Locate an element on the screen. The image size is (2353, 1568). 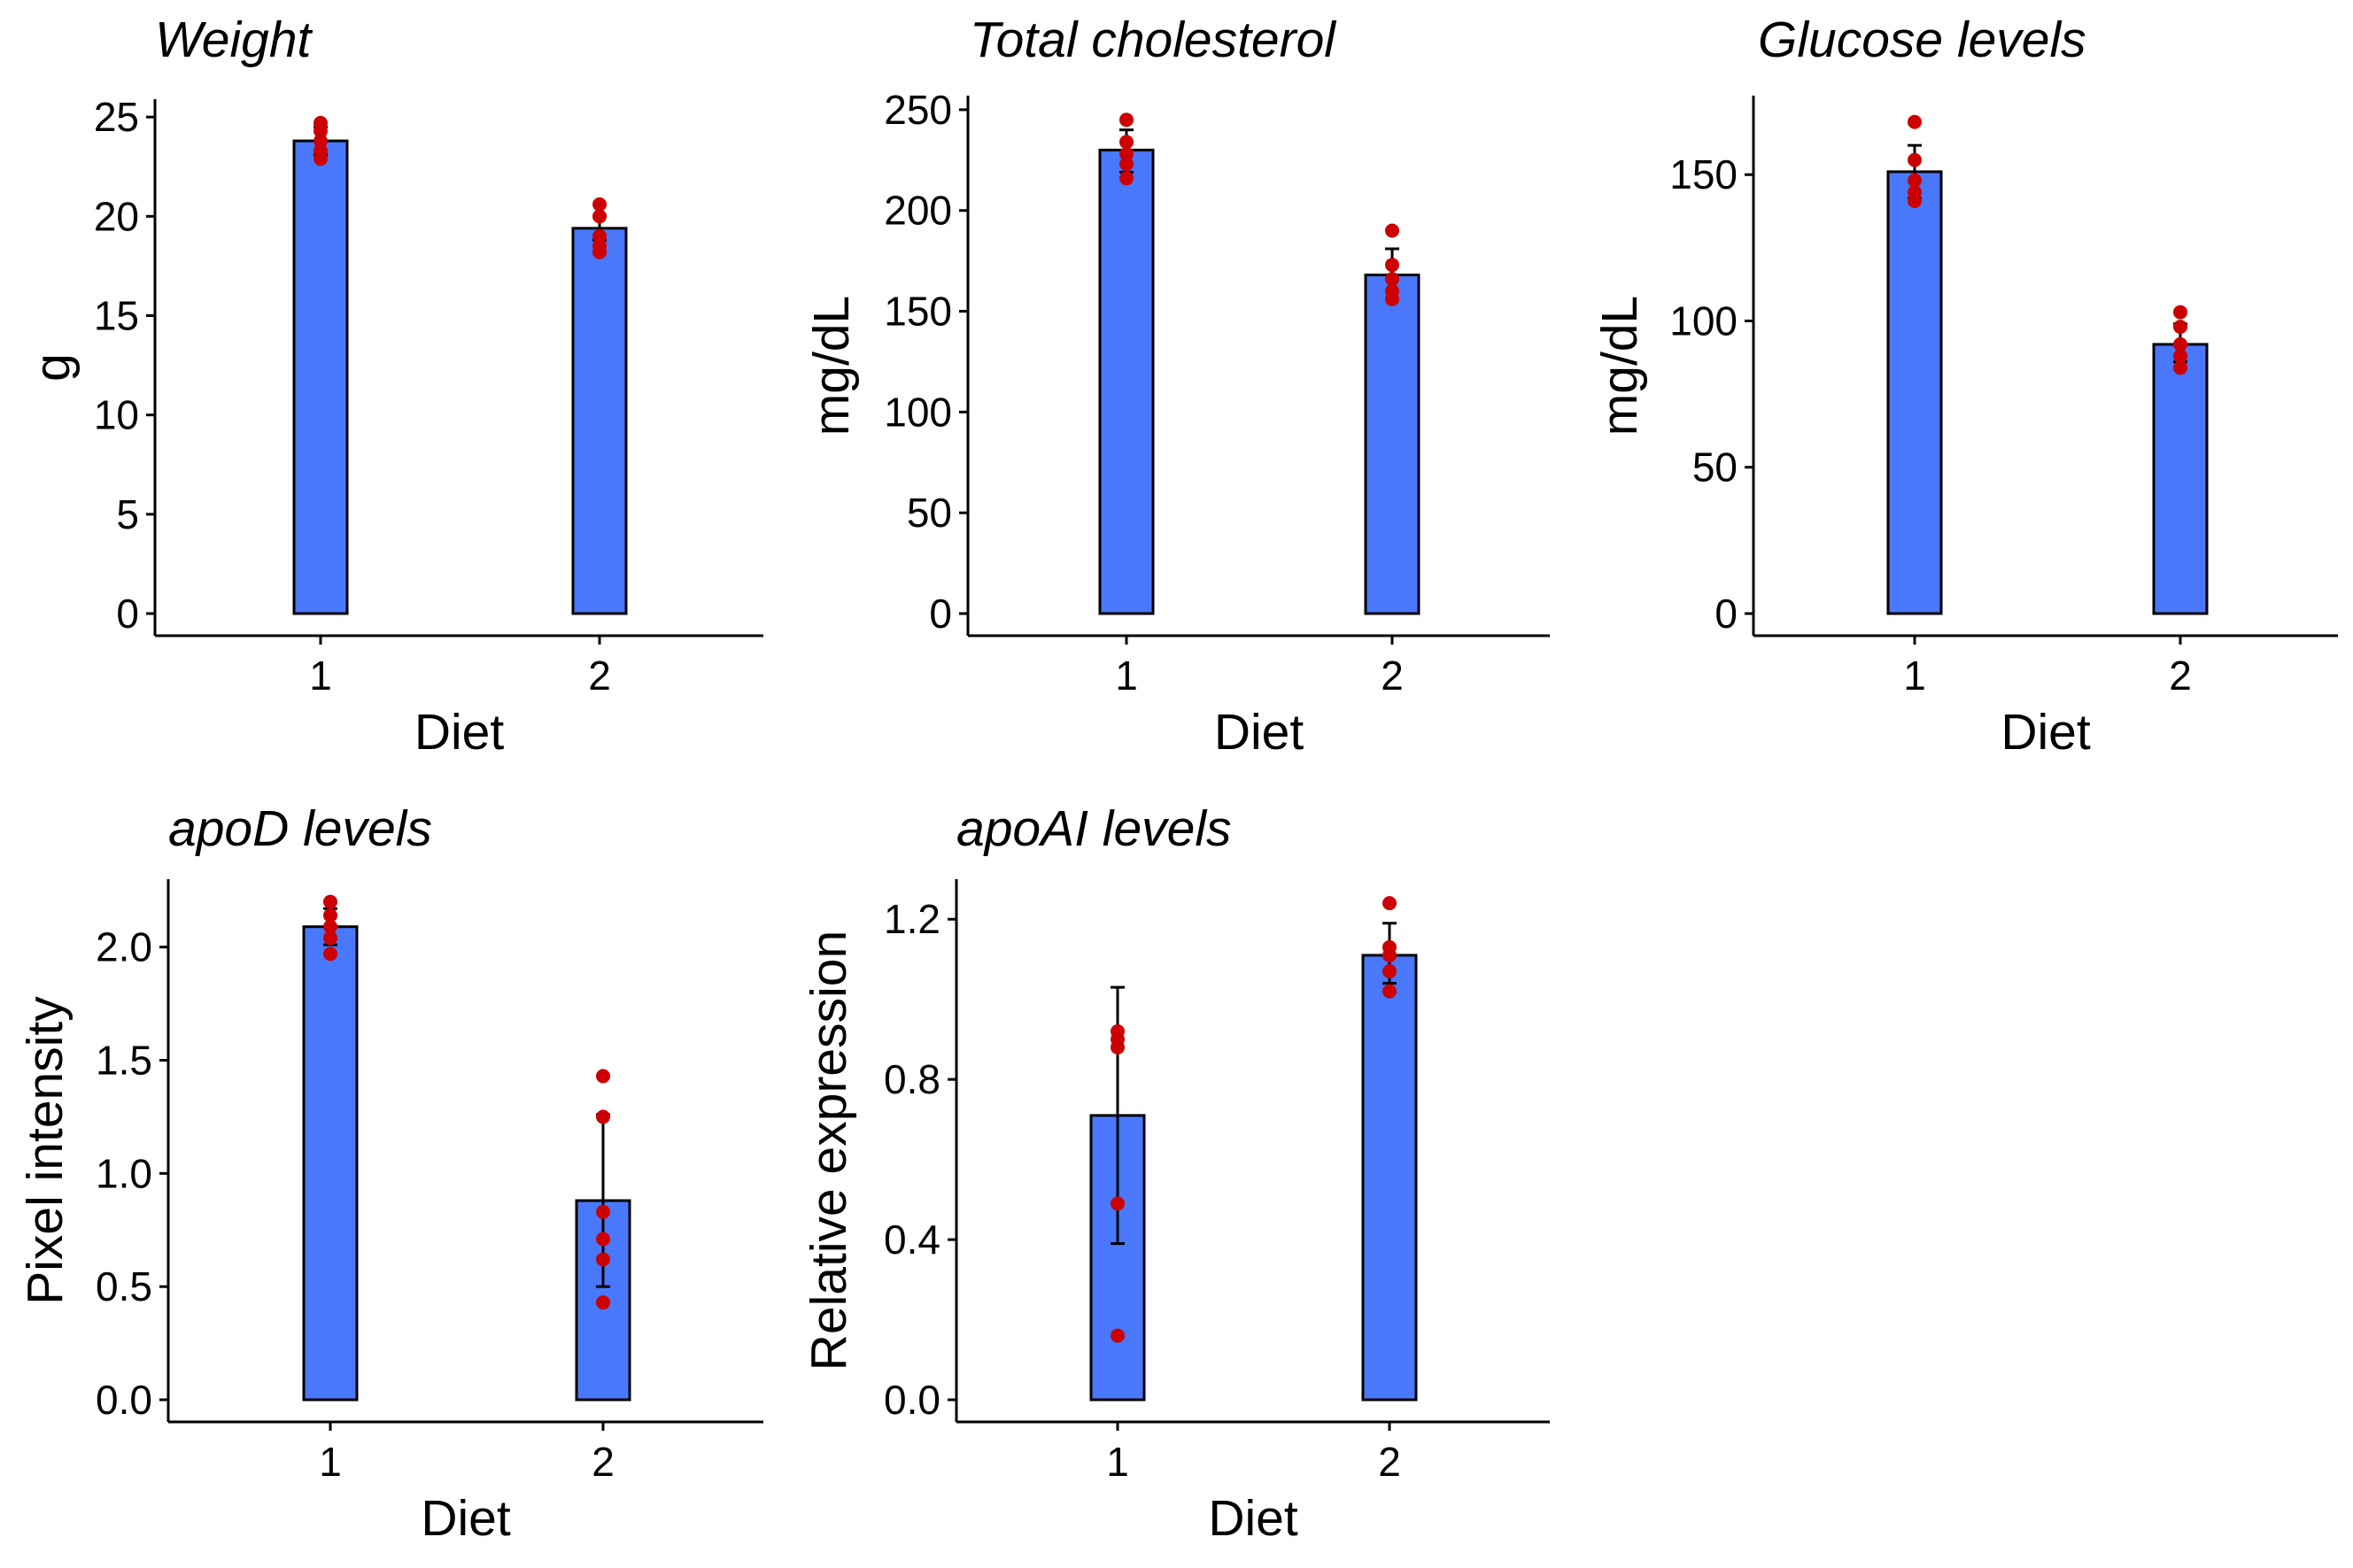
y-axis-title: g is located at coordinates (52, 368).